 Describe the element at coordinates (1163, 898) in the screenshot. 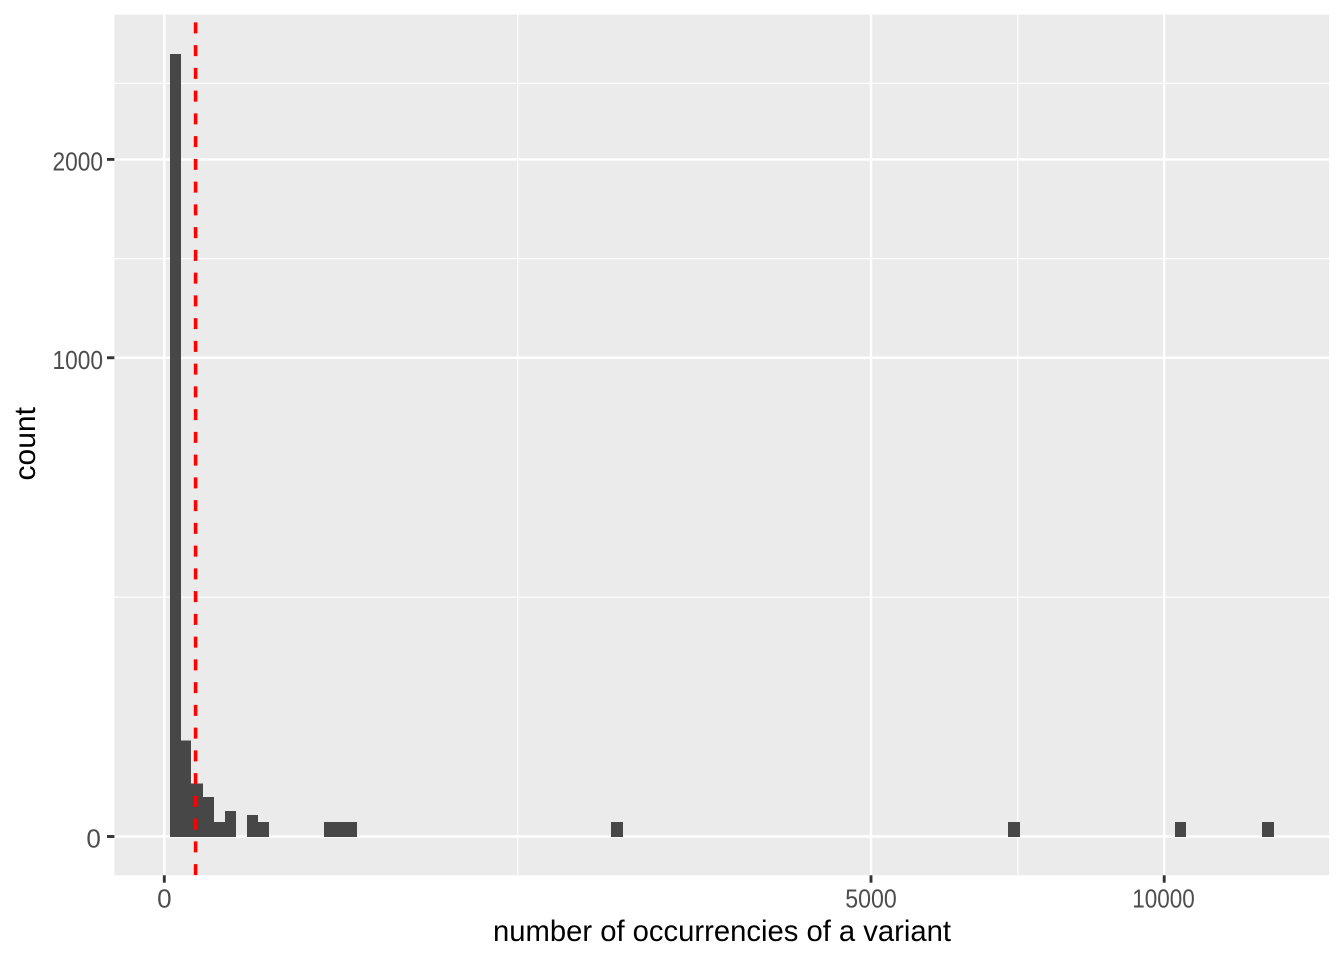

I see `svg-text: 10000` at that location.